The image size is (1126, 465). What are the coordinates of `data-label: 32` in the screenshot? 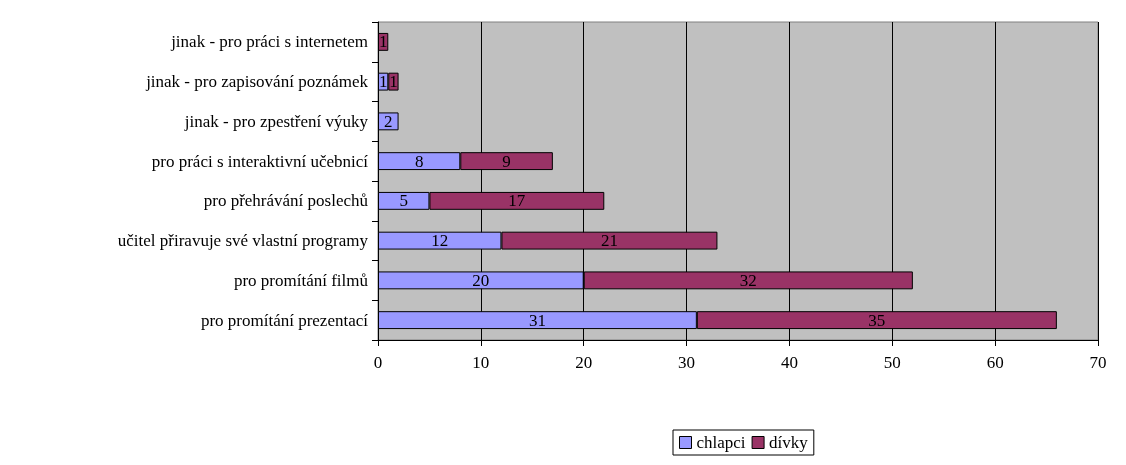 It's located at (748, 280).